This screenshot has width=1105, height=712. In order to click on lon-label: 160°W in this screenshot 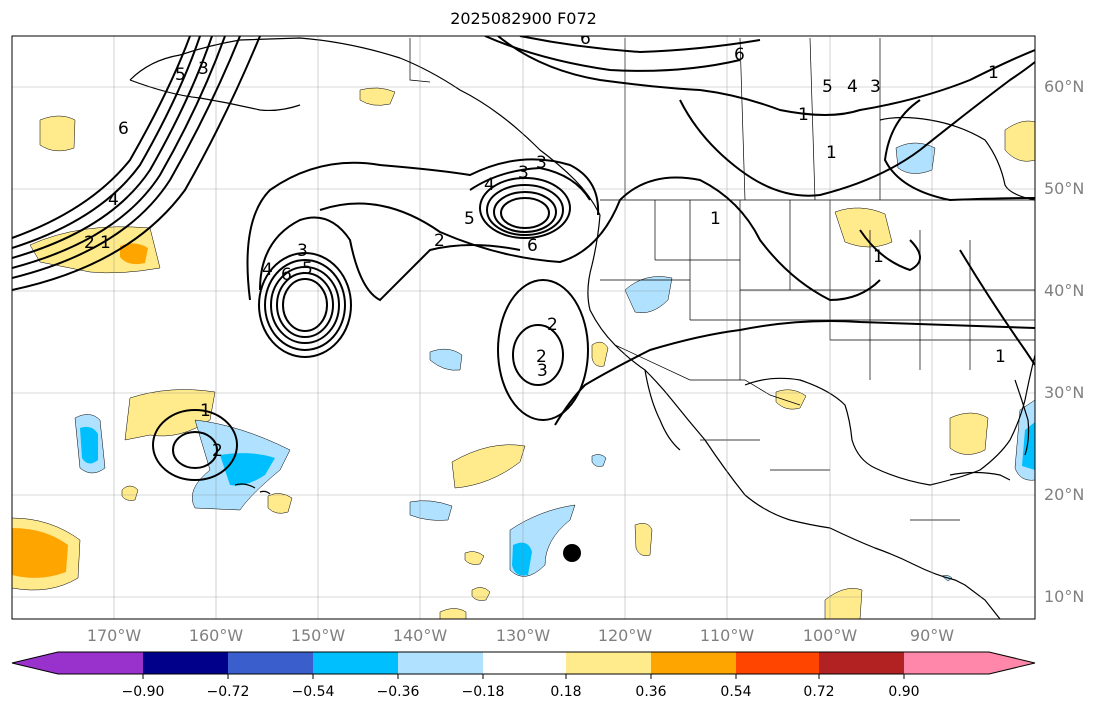, I will do `click(216, 635)`.